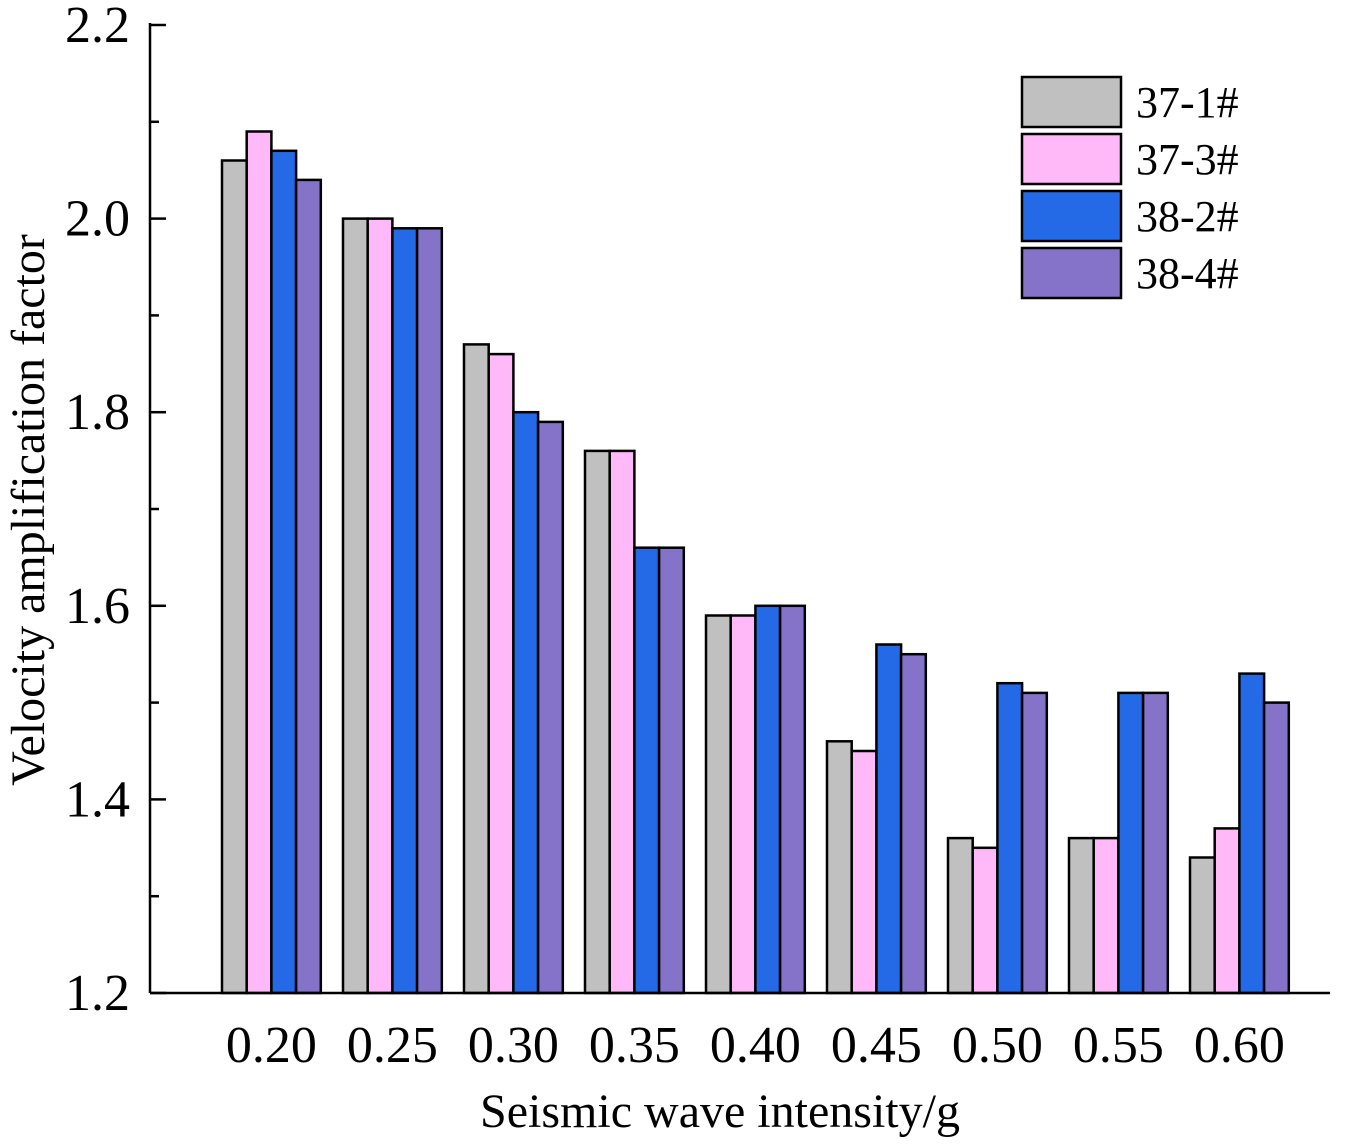 This screenshot has width=1353, height=1144. Describe the element at coordinates (1187, 216) in the screenshot. I see `legend-label: 38-2#` at that location.